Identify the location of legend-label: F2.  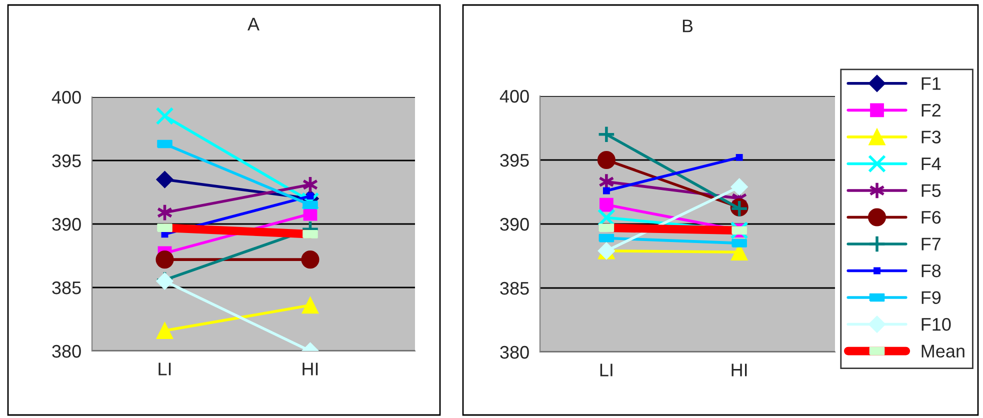
(931, 110).